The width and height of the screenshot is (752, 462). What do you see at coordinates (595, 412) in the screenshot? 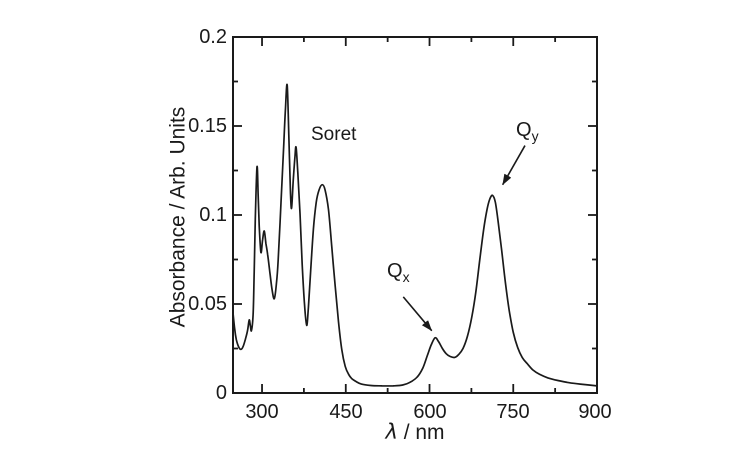
I see `x-tick-label-900: 900` at bounding box center [595, 412].